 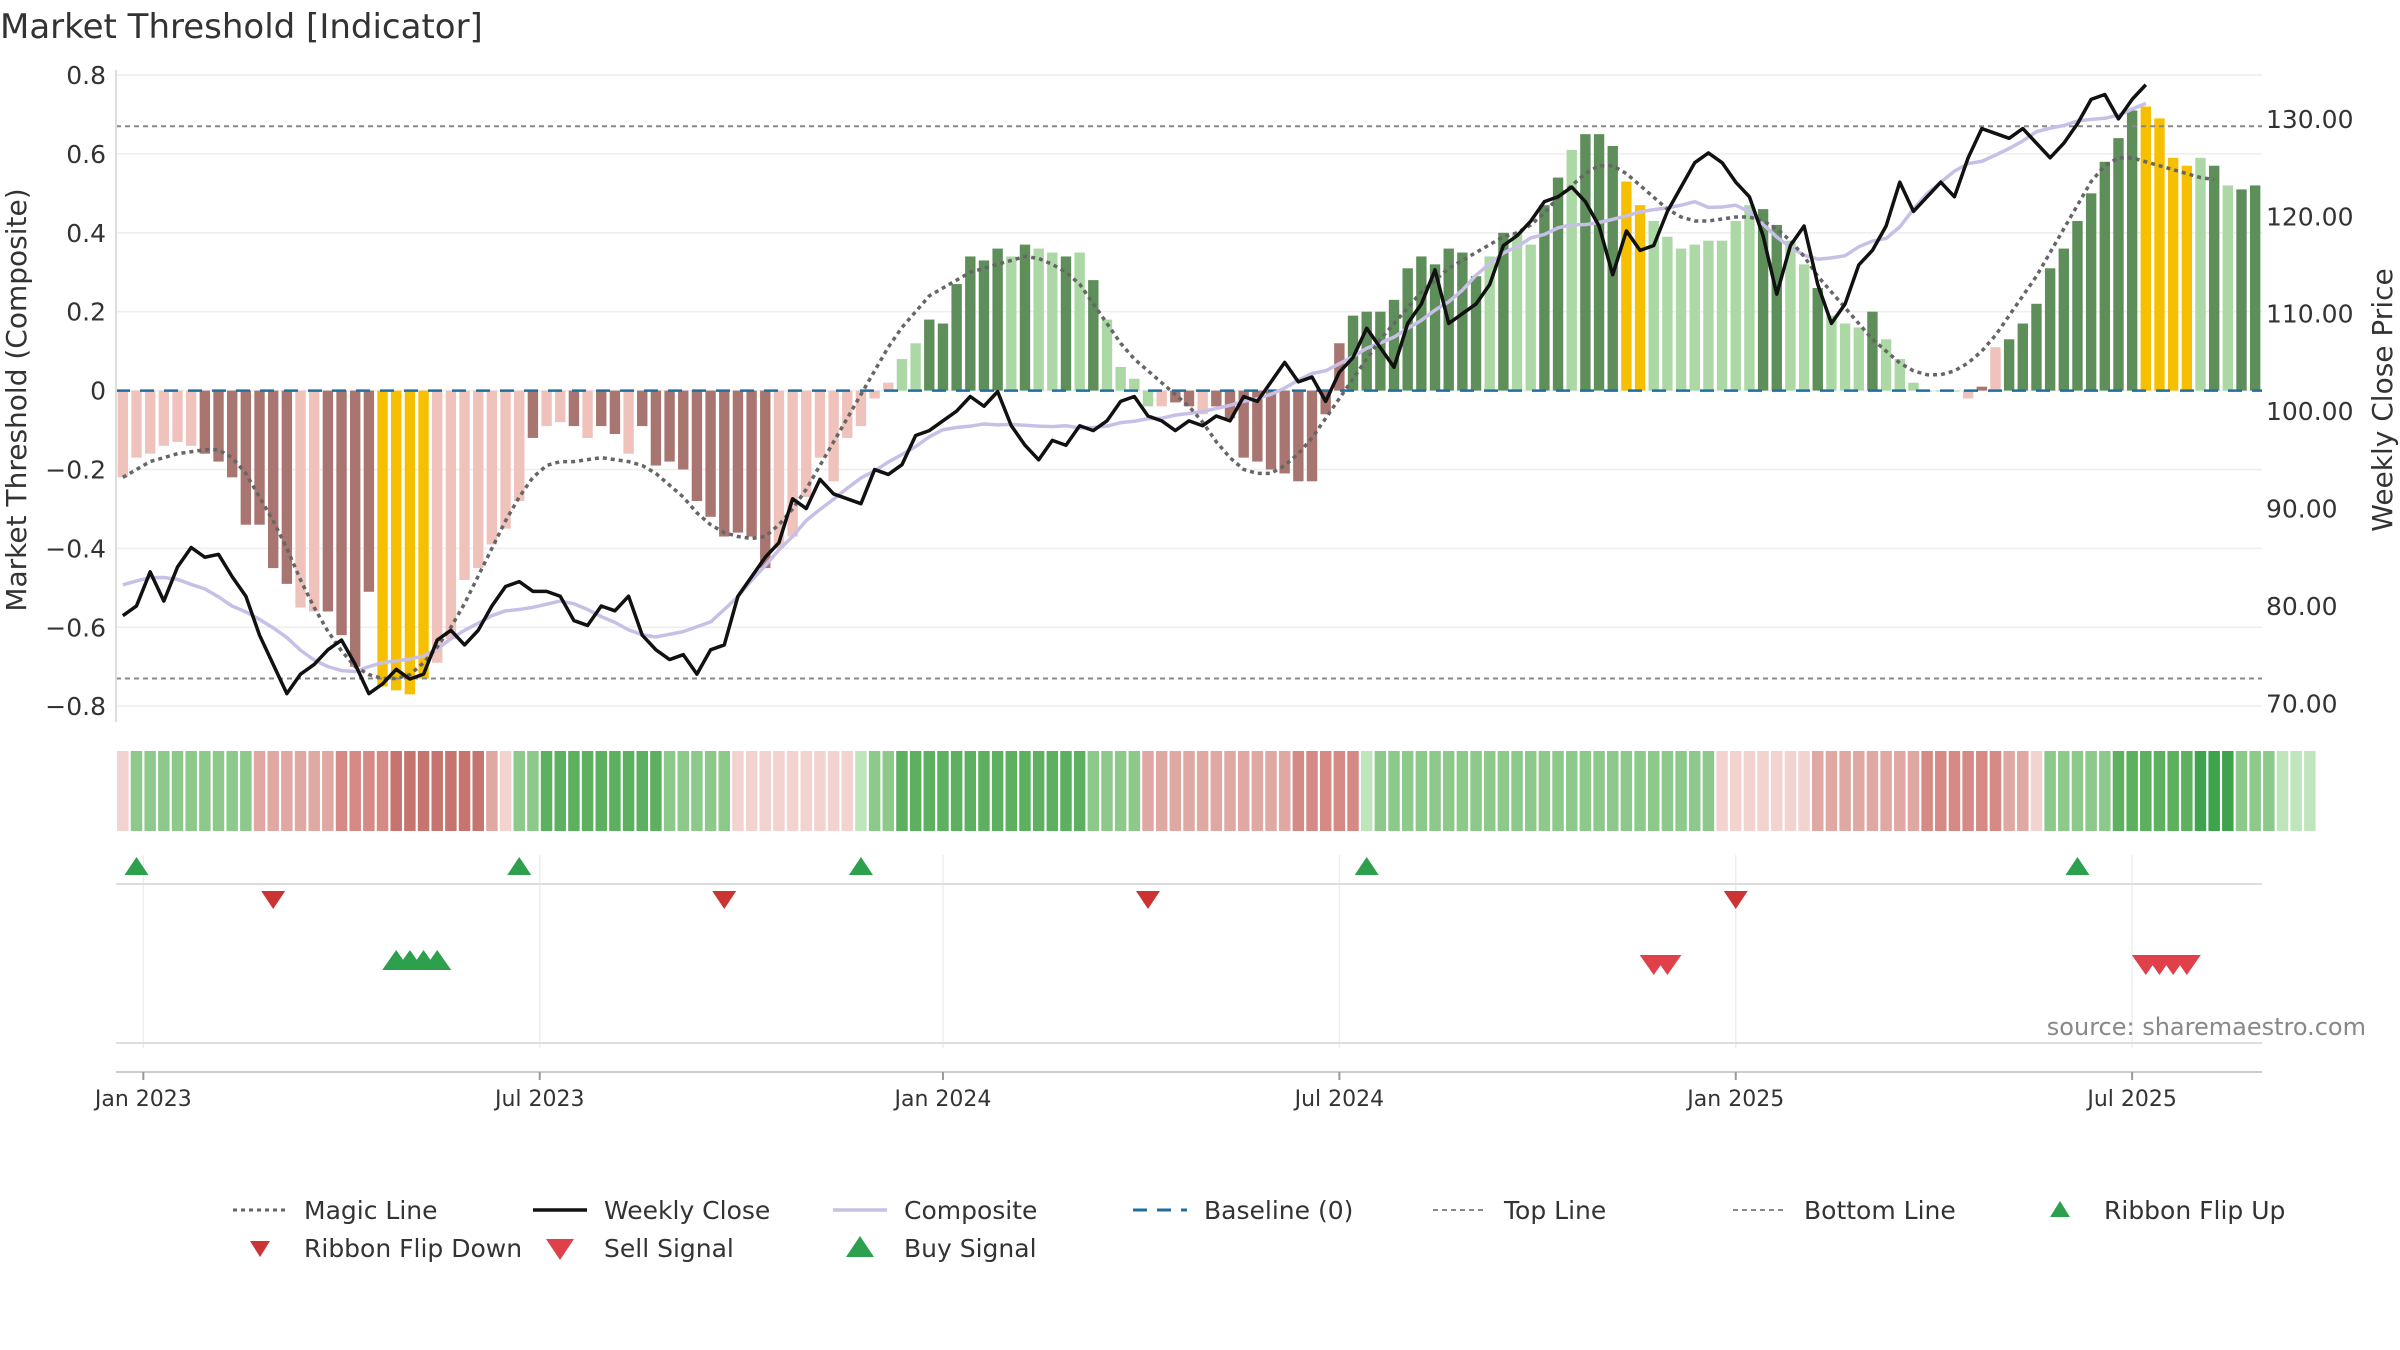 I want to click on source-note: source: sharemaestro.com, so click(x=2206, y=1027).